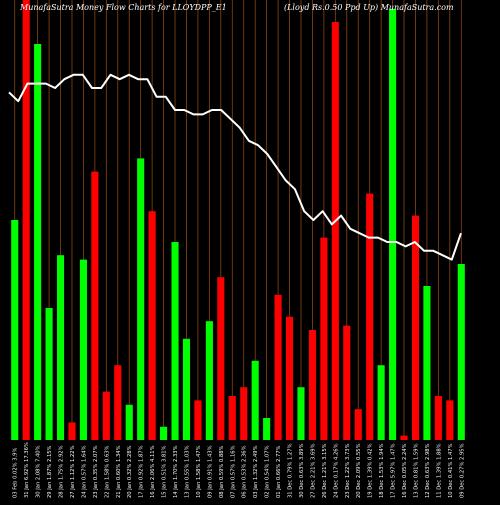  Describe the element at coordinates (428, 470) in the screenshot. I see `x-tick-label: 12 Dec 0.63% 2.98%` at that location.